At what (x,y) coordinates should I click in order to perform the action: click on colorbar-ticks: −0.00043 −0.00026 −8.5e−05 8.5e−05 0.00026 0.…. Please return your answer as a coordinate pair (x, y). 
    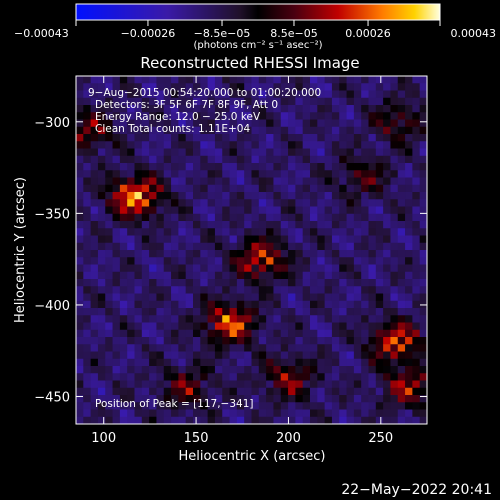
    Looking at the image, I should click on (255, 30).